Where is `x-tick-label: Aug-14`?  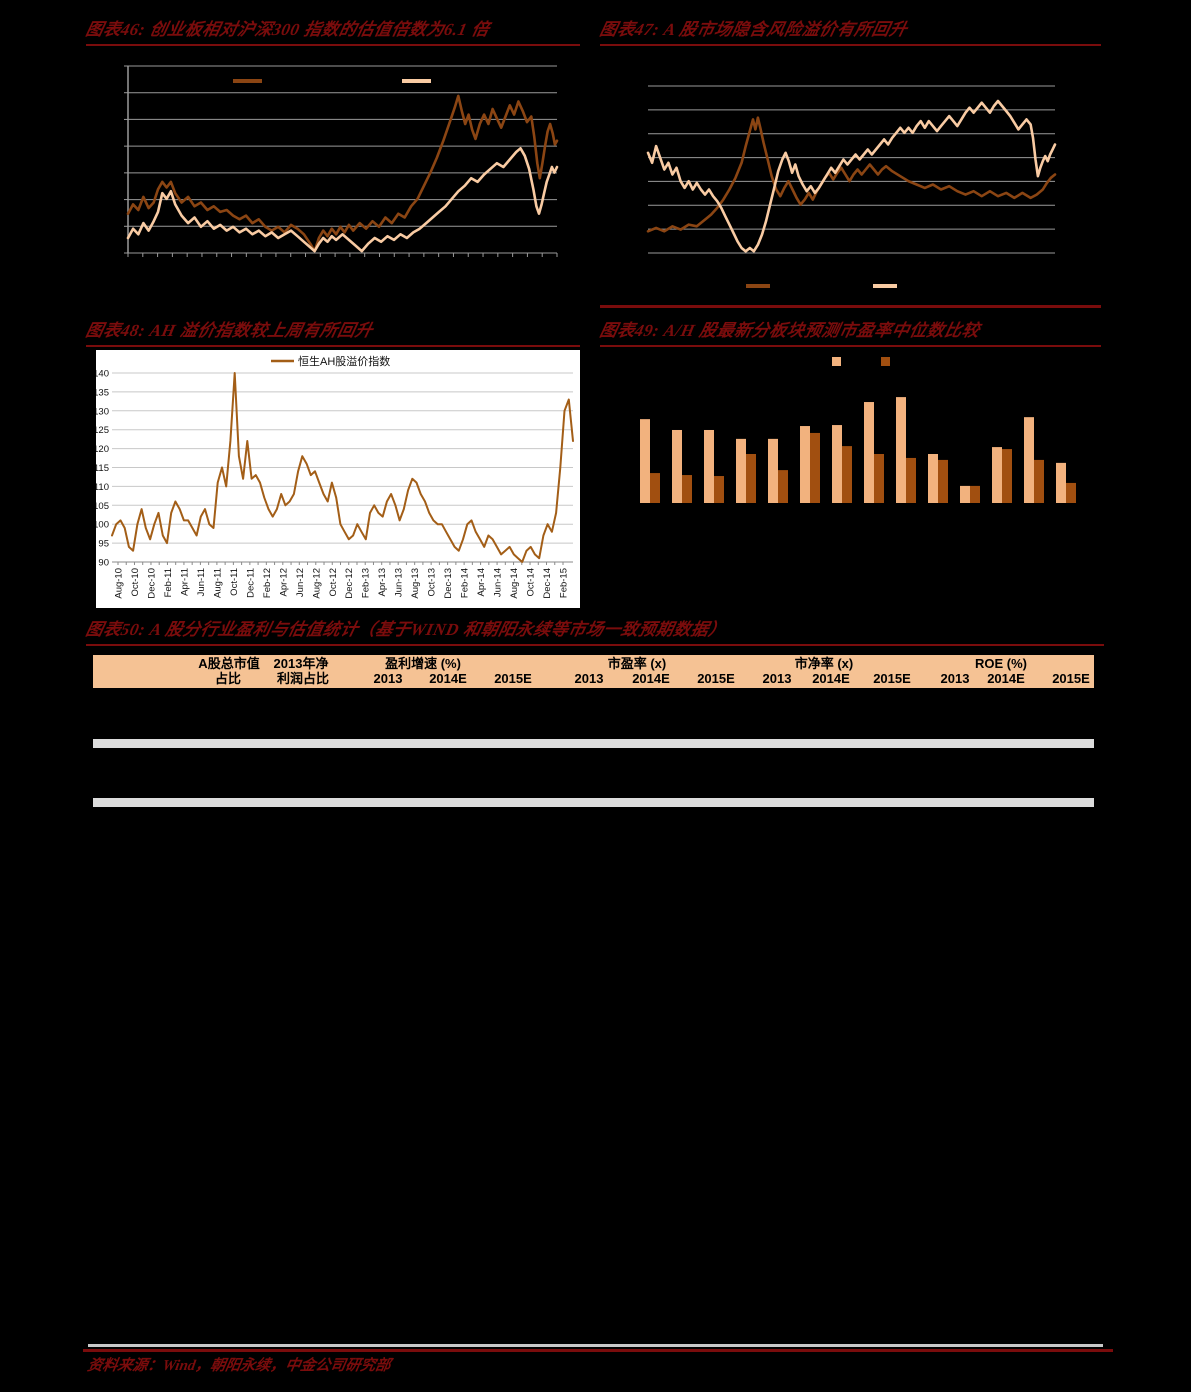
x-tick-label: Aug-14 is located at coordinates (514, 583).